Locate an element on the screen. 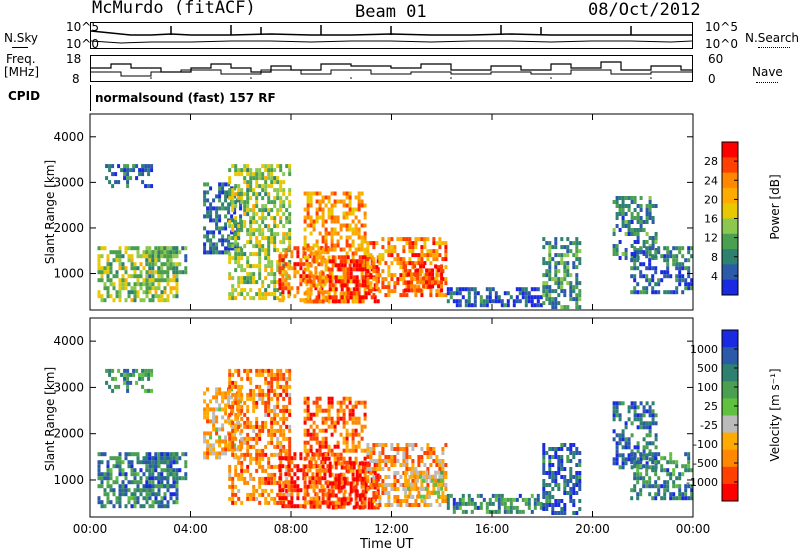  freq-panel is located at coordinates (391, 68).